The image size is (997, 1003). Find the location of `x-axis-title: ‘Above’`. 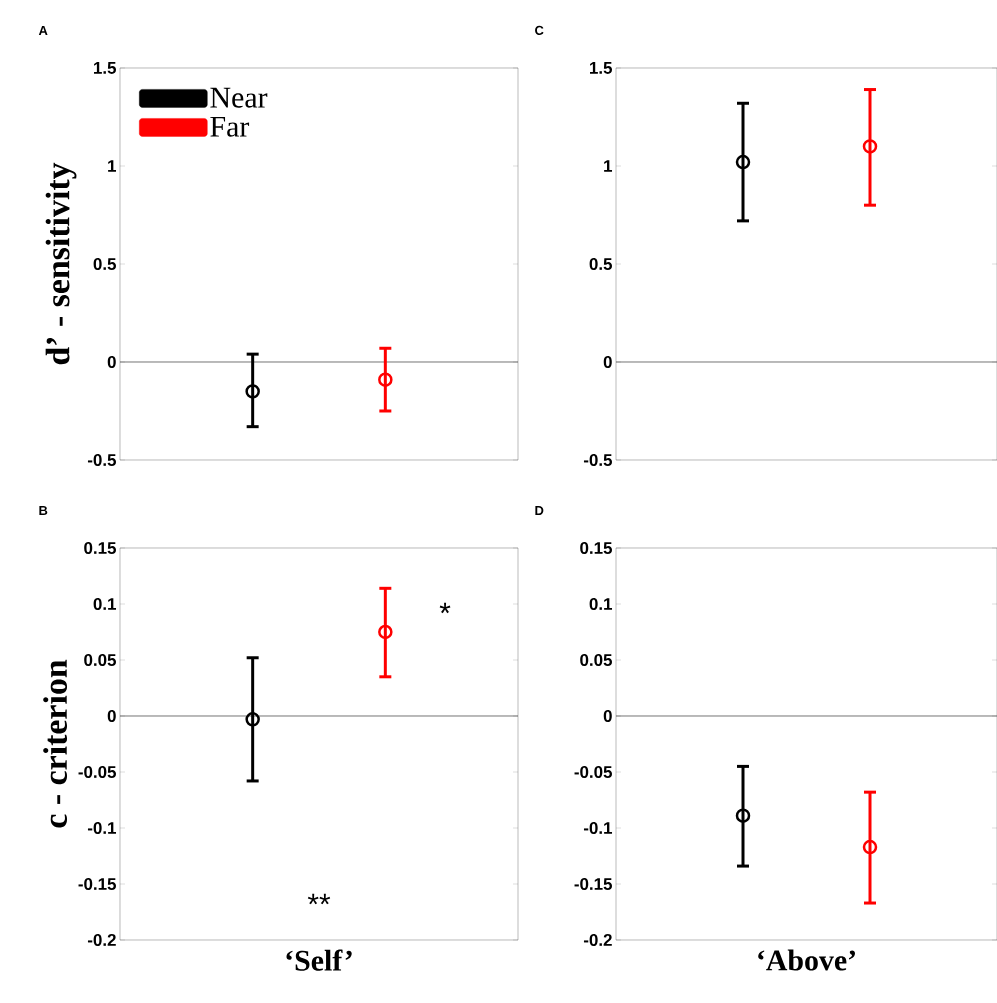

x-axis-title: ‘Above’ is located at coordinates (806, 960).